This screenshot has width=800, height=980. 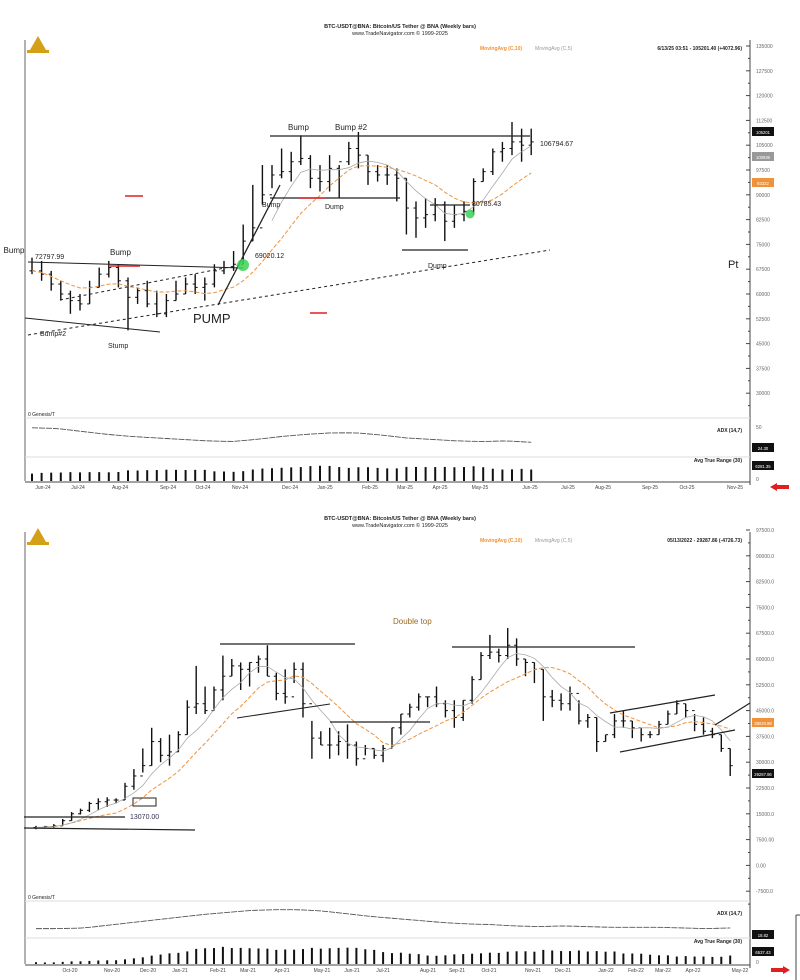 I want to click on x-tick-label: Apr-25, so click(x=439, y=488).